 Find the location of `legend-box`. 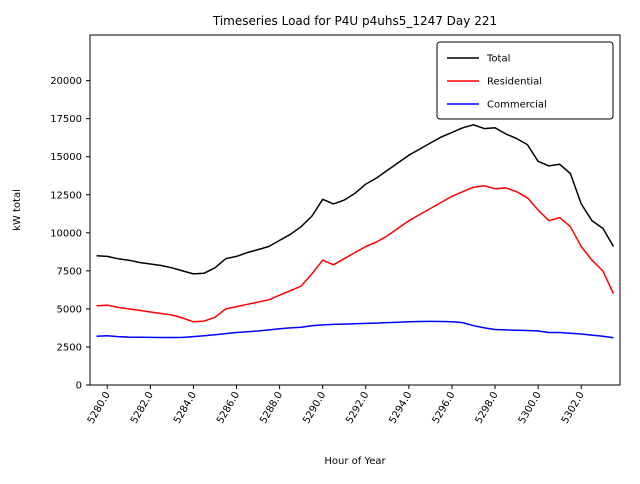

legend-box is located at coordinates (525, 80).